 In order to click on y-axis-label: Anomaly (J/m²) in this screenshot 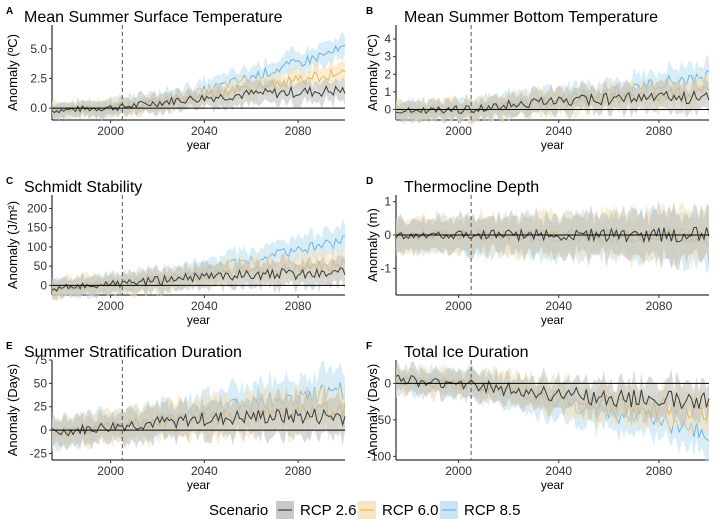, I will do `click(12, 245)`.